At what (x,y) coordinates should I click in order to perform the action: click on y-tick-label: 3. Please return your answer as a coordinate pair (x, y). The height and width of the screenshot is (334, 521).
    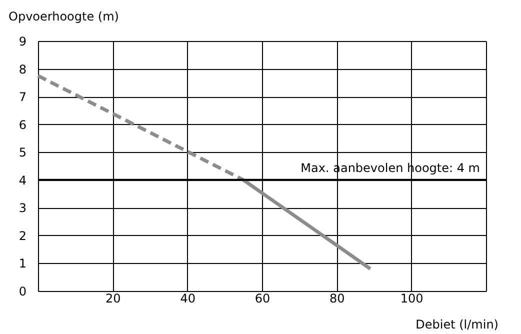
    Looking at the image, I should click on (22, 208).